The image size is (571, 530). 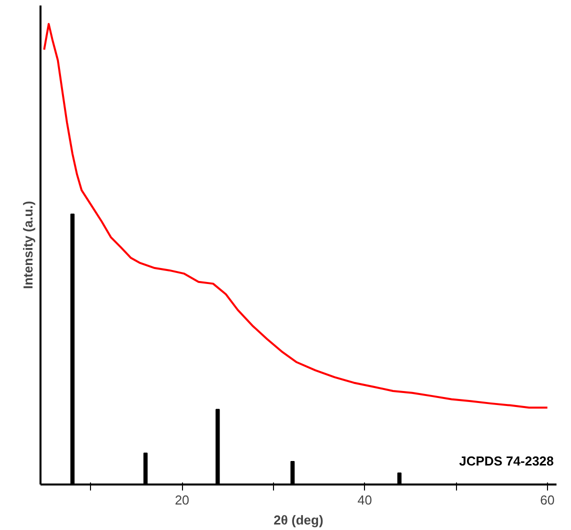 I want to click on text: JCPDS 74-2328, so click(x=506, y=460).